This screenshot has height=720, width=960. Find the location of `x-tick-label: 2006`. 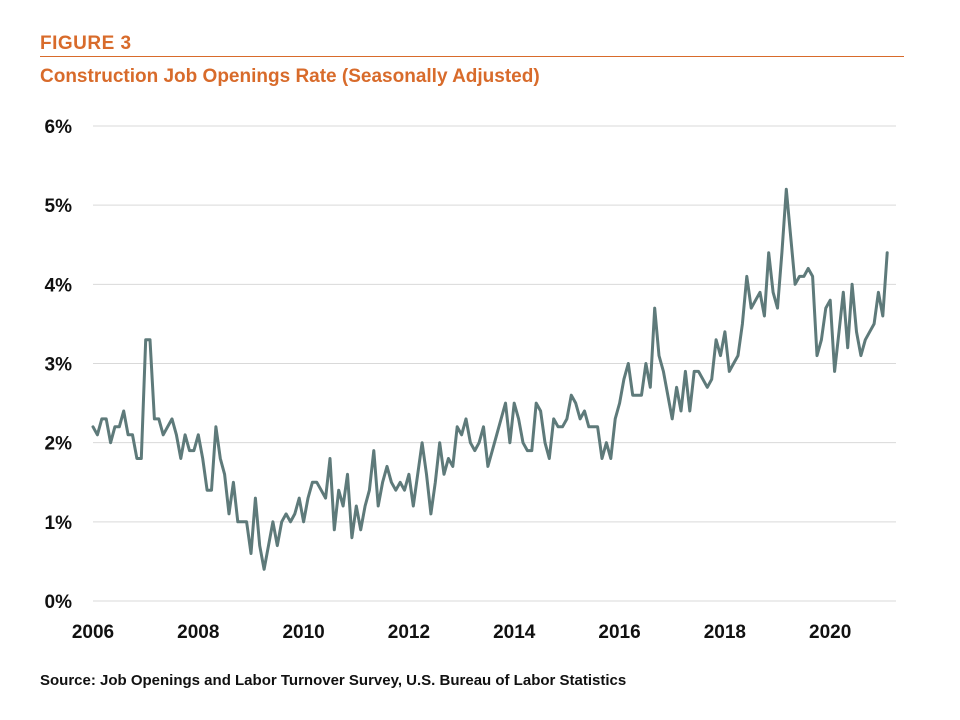

x-tick-label: 2006 is located at coordinates (93, 632).